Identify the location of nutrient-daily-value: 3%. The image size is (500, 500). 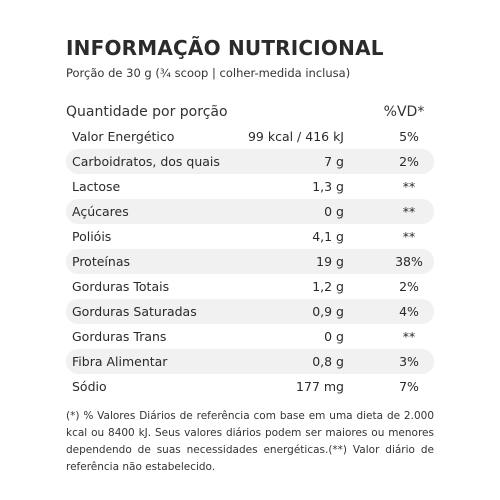
(409, 361).